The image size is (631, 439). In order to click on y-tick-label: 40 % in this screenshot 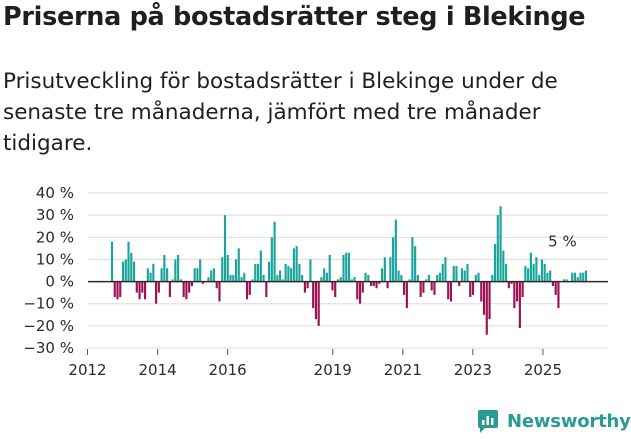, I will do `click(55, 193)`.